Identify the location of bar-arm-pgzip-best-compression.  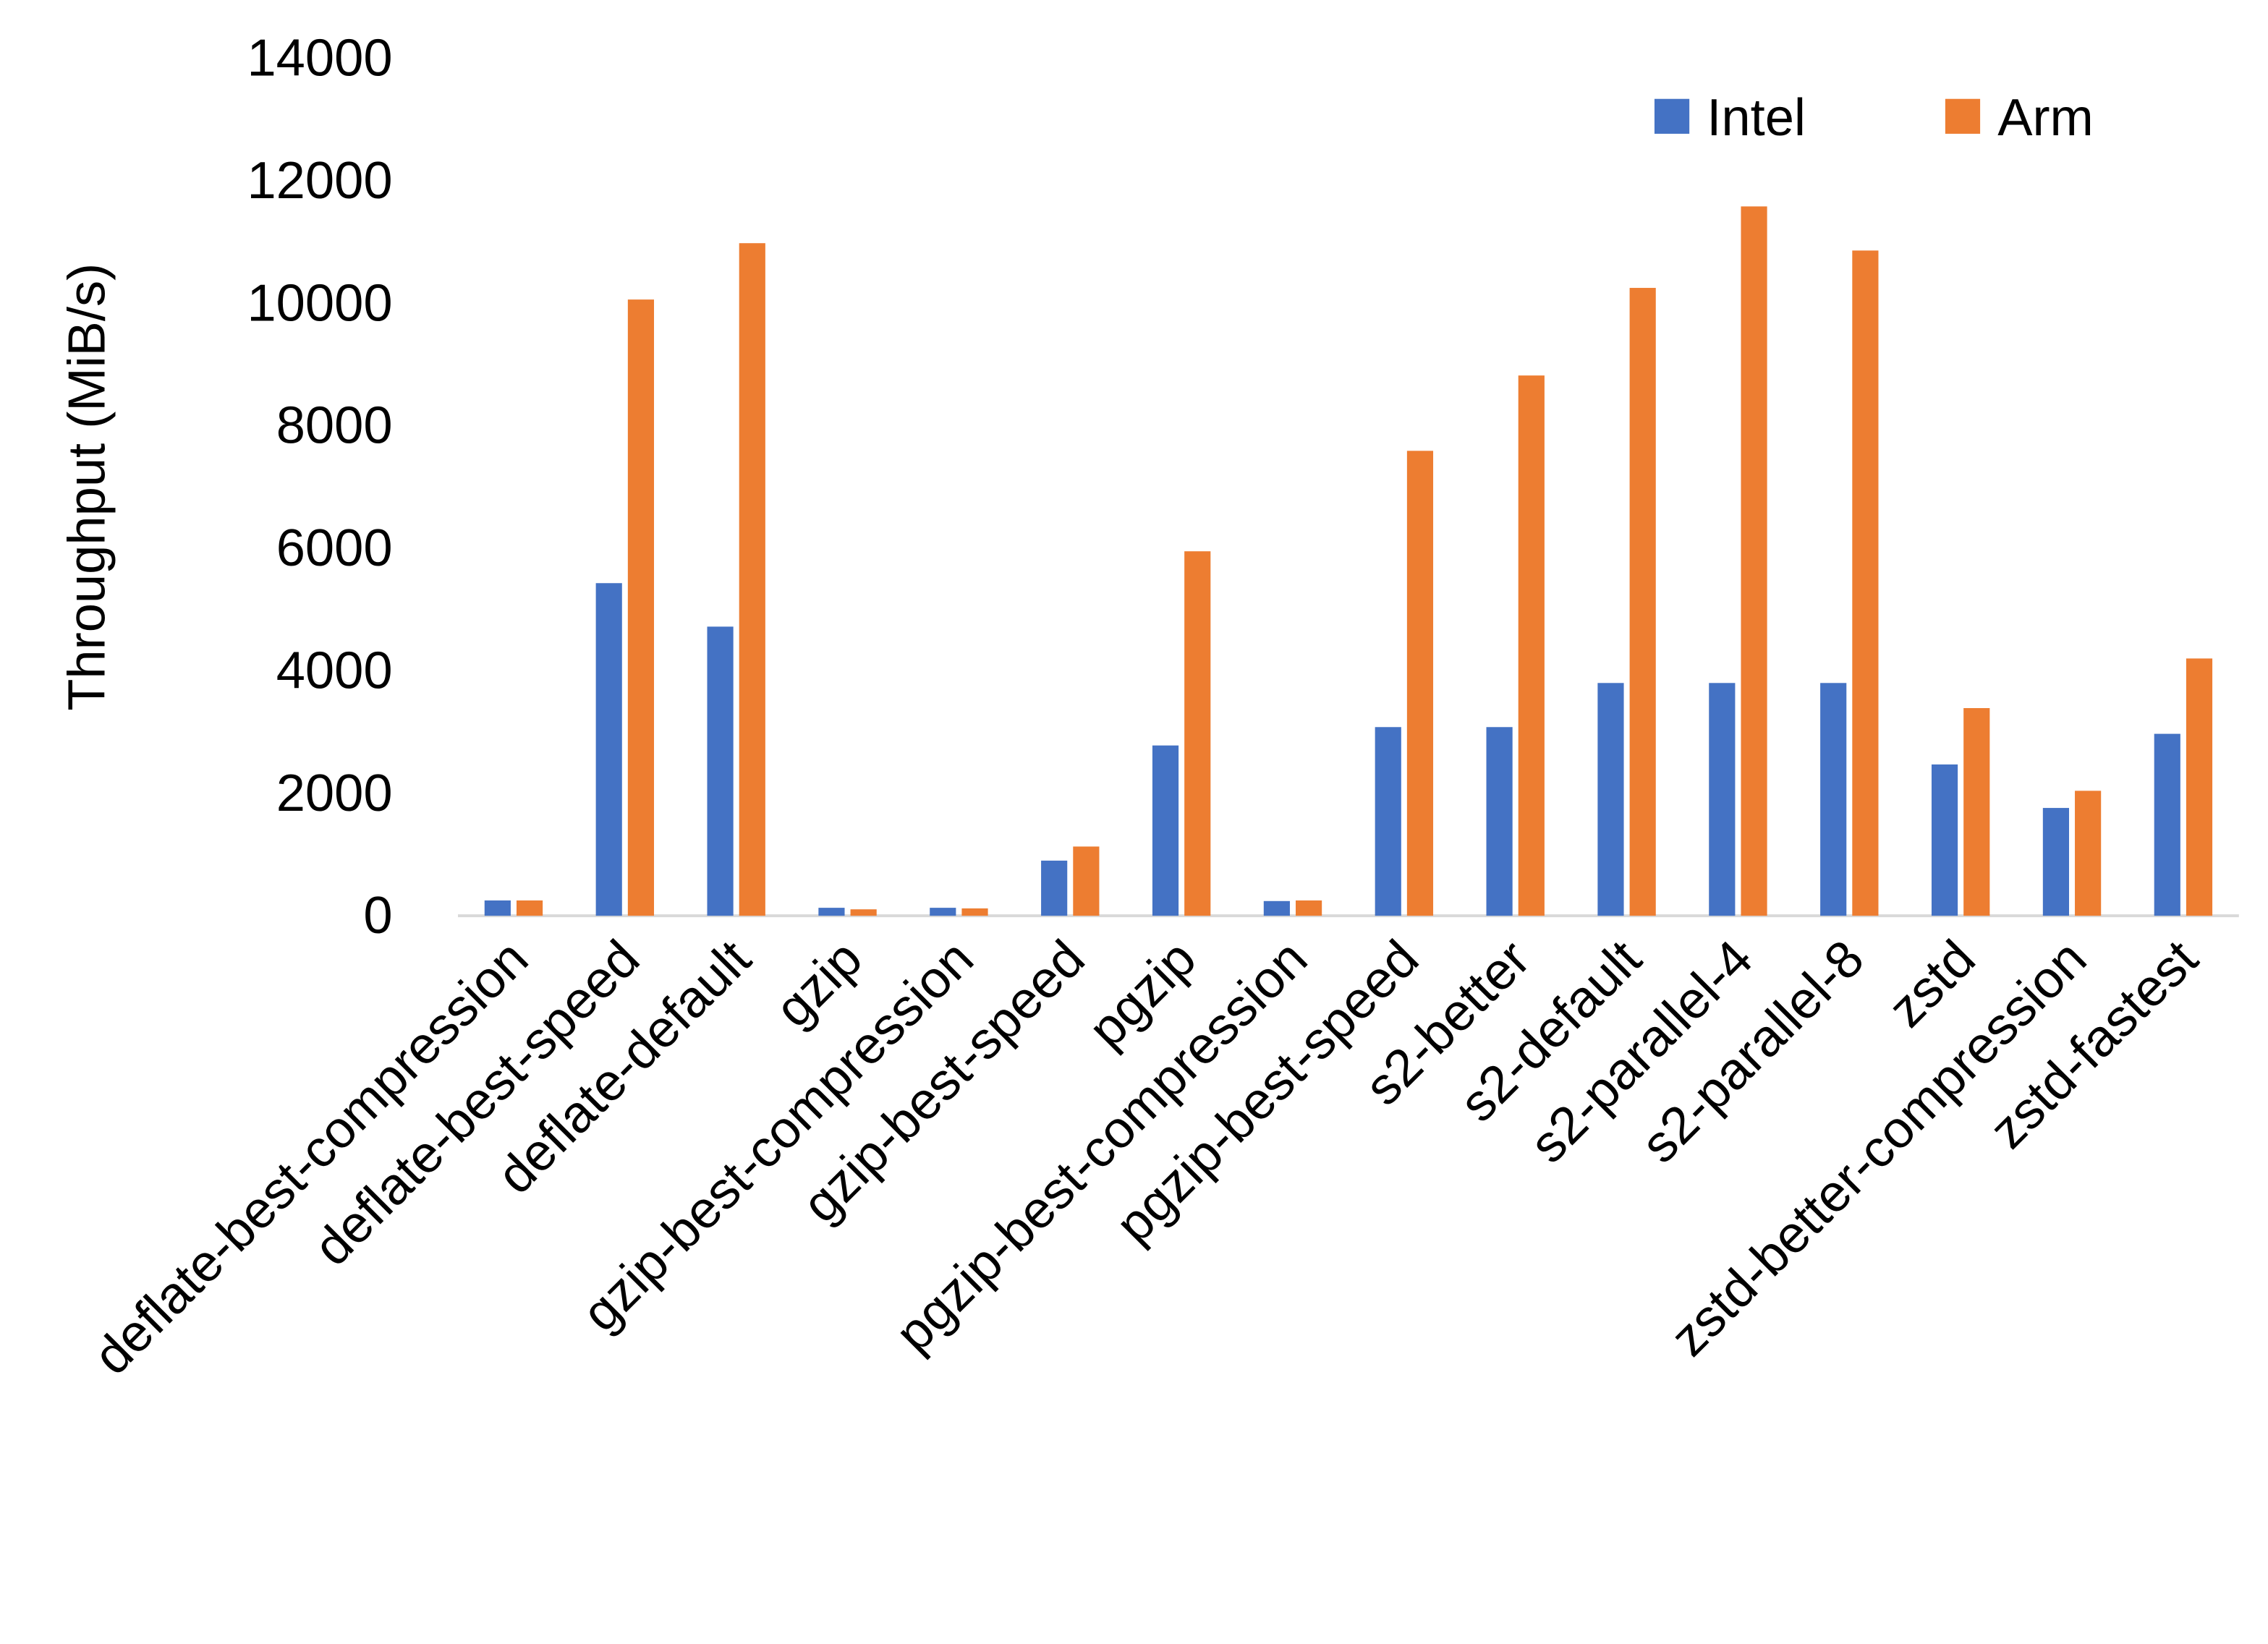
(1309, 908).